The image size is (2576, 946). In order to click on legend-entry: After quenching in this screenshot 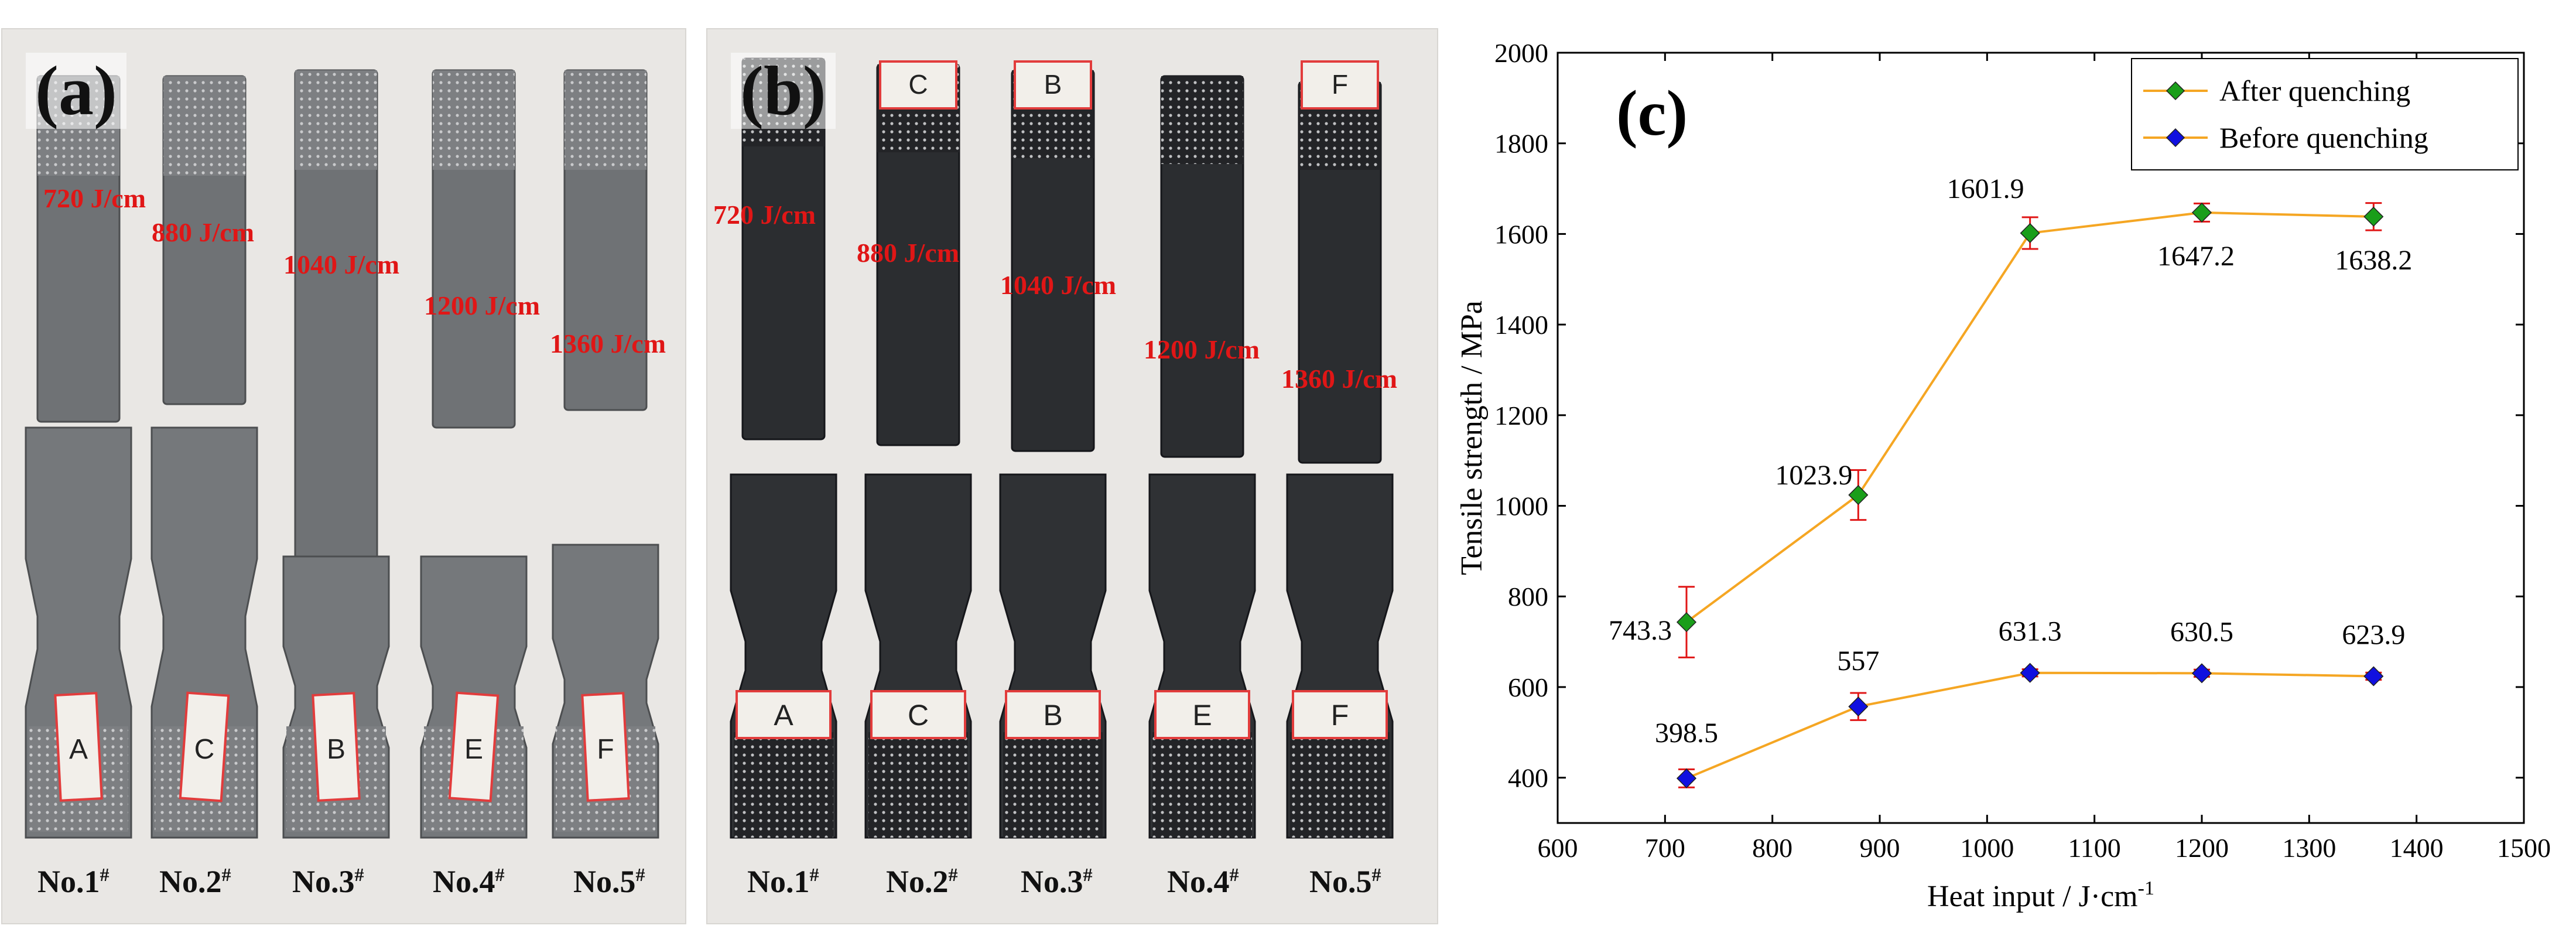, I will do `click(2314, 90)`.